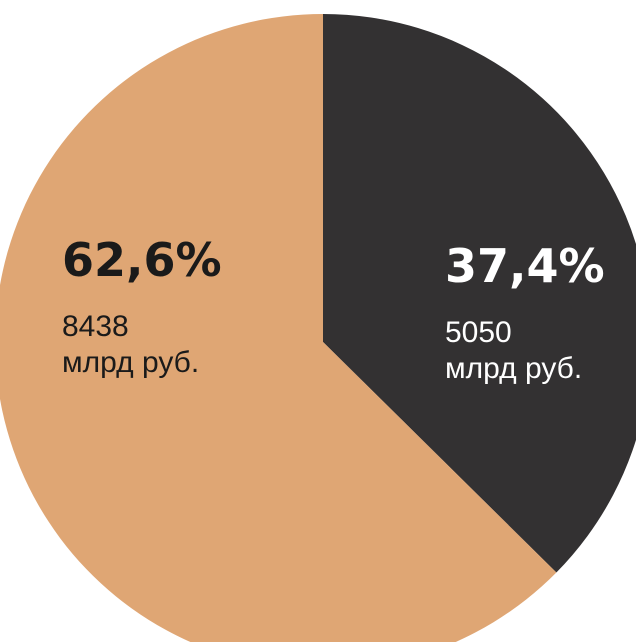 Image resolution: width=636 pixels, height=642 pixels. I want to click on slice-tan-unit-label: млрд руб., so click(130, 362).